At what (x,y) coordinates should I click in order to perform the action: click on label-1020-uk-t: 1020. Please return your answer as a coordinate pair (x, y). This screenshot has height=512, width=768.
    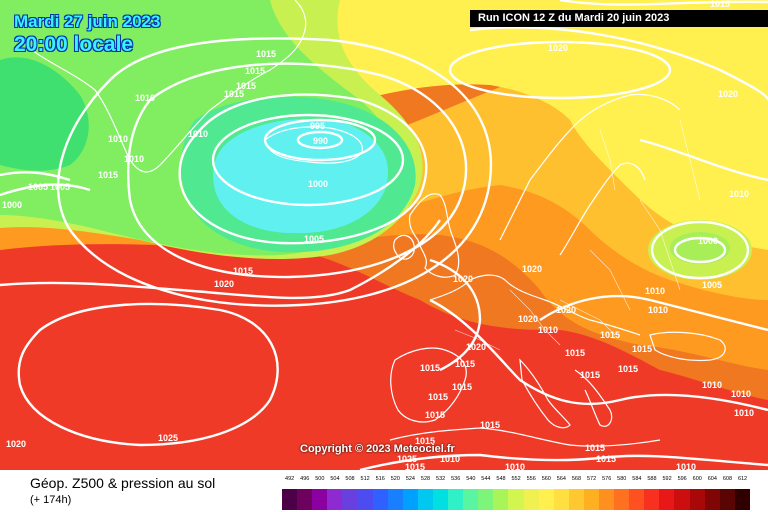
    Looking at the image, I should click on (532, 269).